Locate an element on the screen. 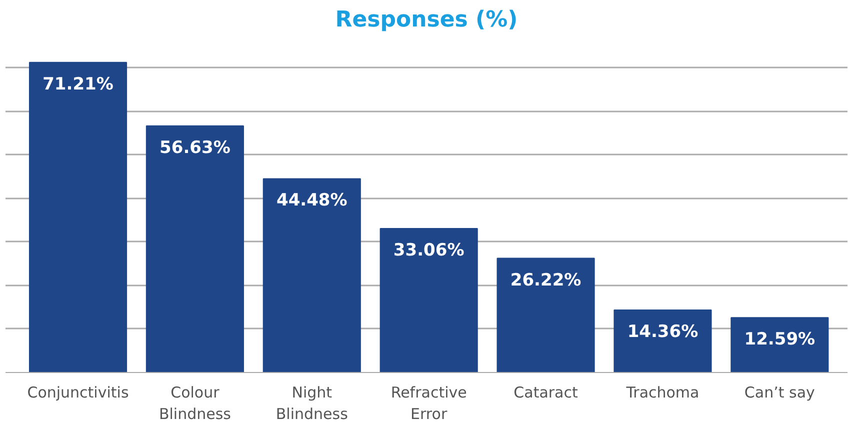 The image size is (852, 426). data-label: 56.63% is located at coordinates (195, 148).